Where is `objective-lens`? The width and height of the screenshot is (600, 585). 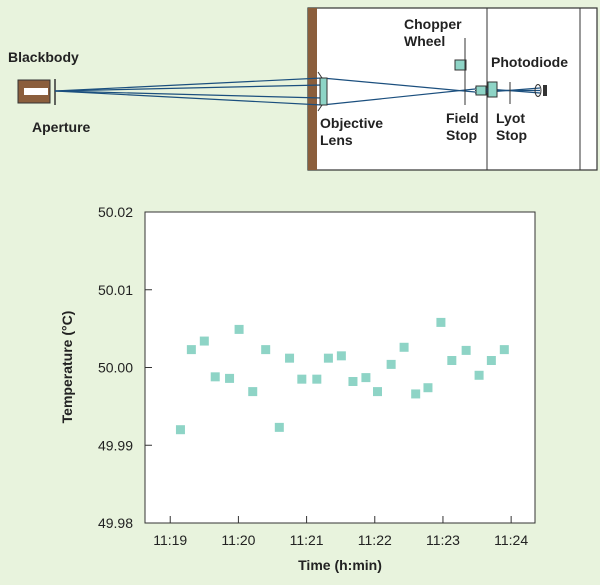 objective-lens is located at coordinates (323, 91).